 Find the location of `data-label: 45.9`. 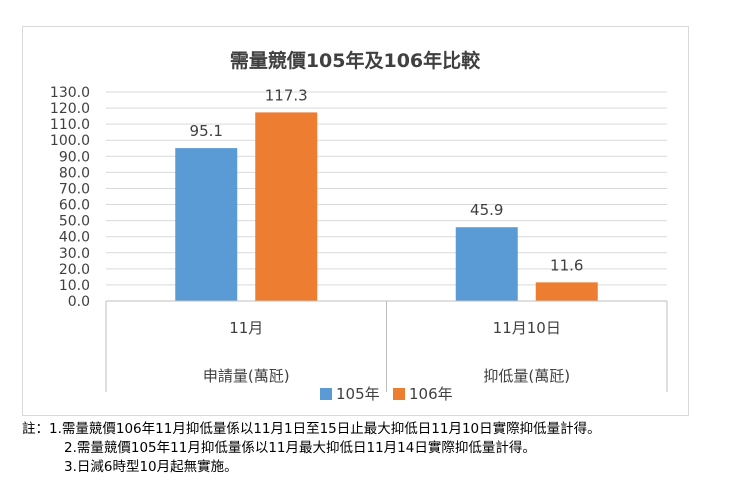

data-label: 45.9 is located at coordinates (486, 210).